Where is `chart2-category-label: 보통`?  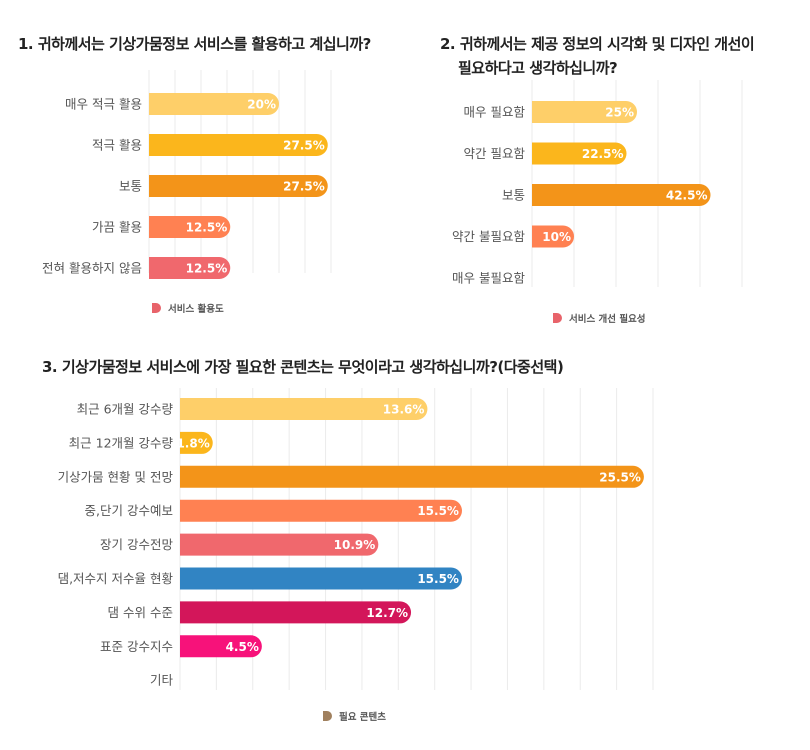 chart2-category-label: 보통 is located at coordinates (513, 195).